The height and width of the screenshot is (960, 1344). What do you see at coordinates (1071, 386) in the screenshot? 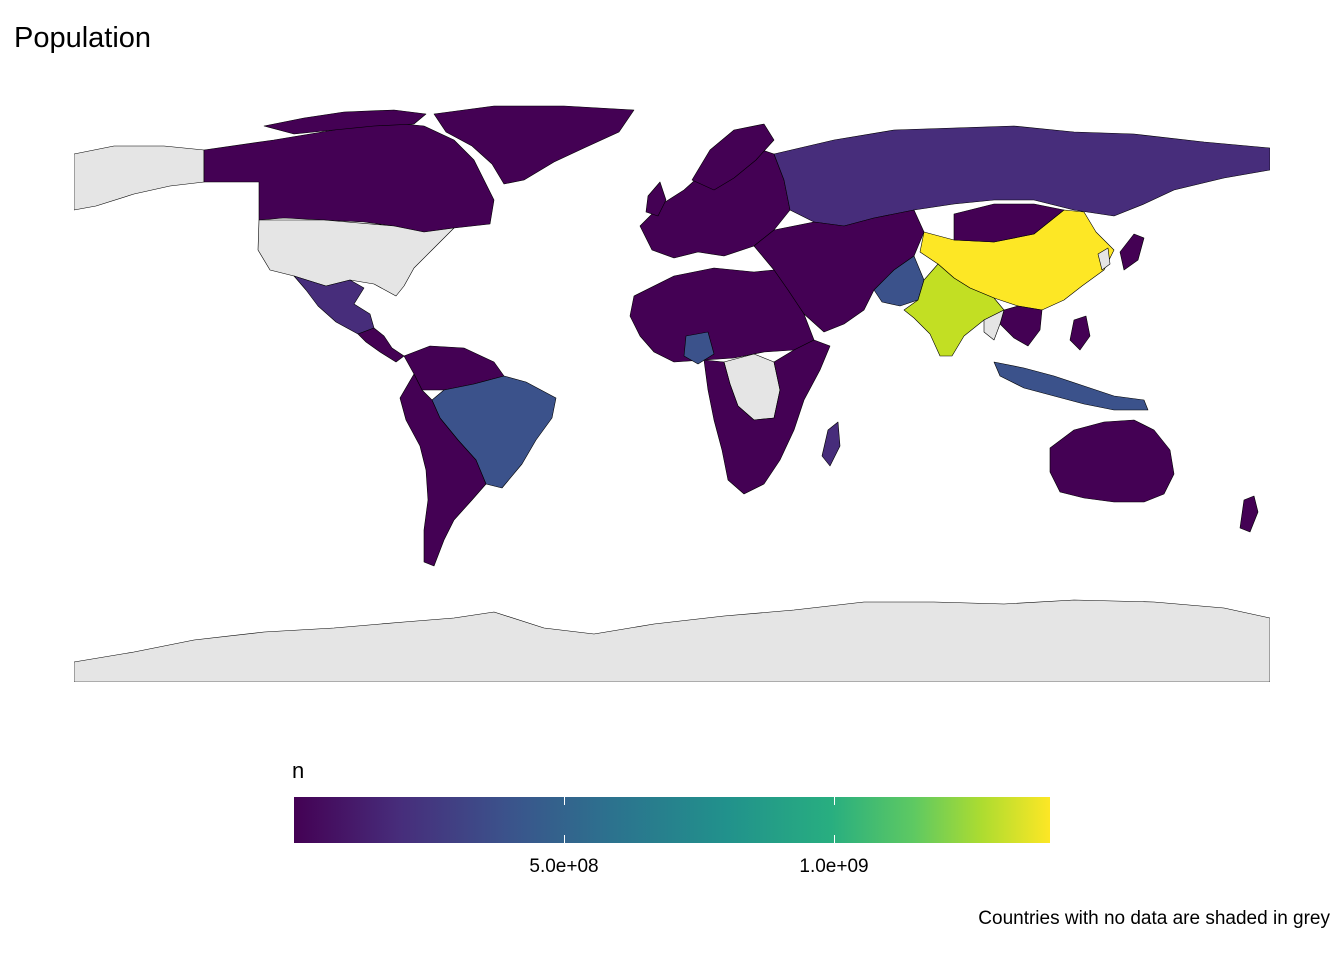
I see `region-indonesia` at bounding box center [1071, 386].